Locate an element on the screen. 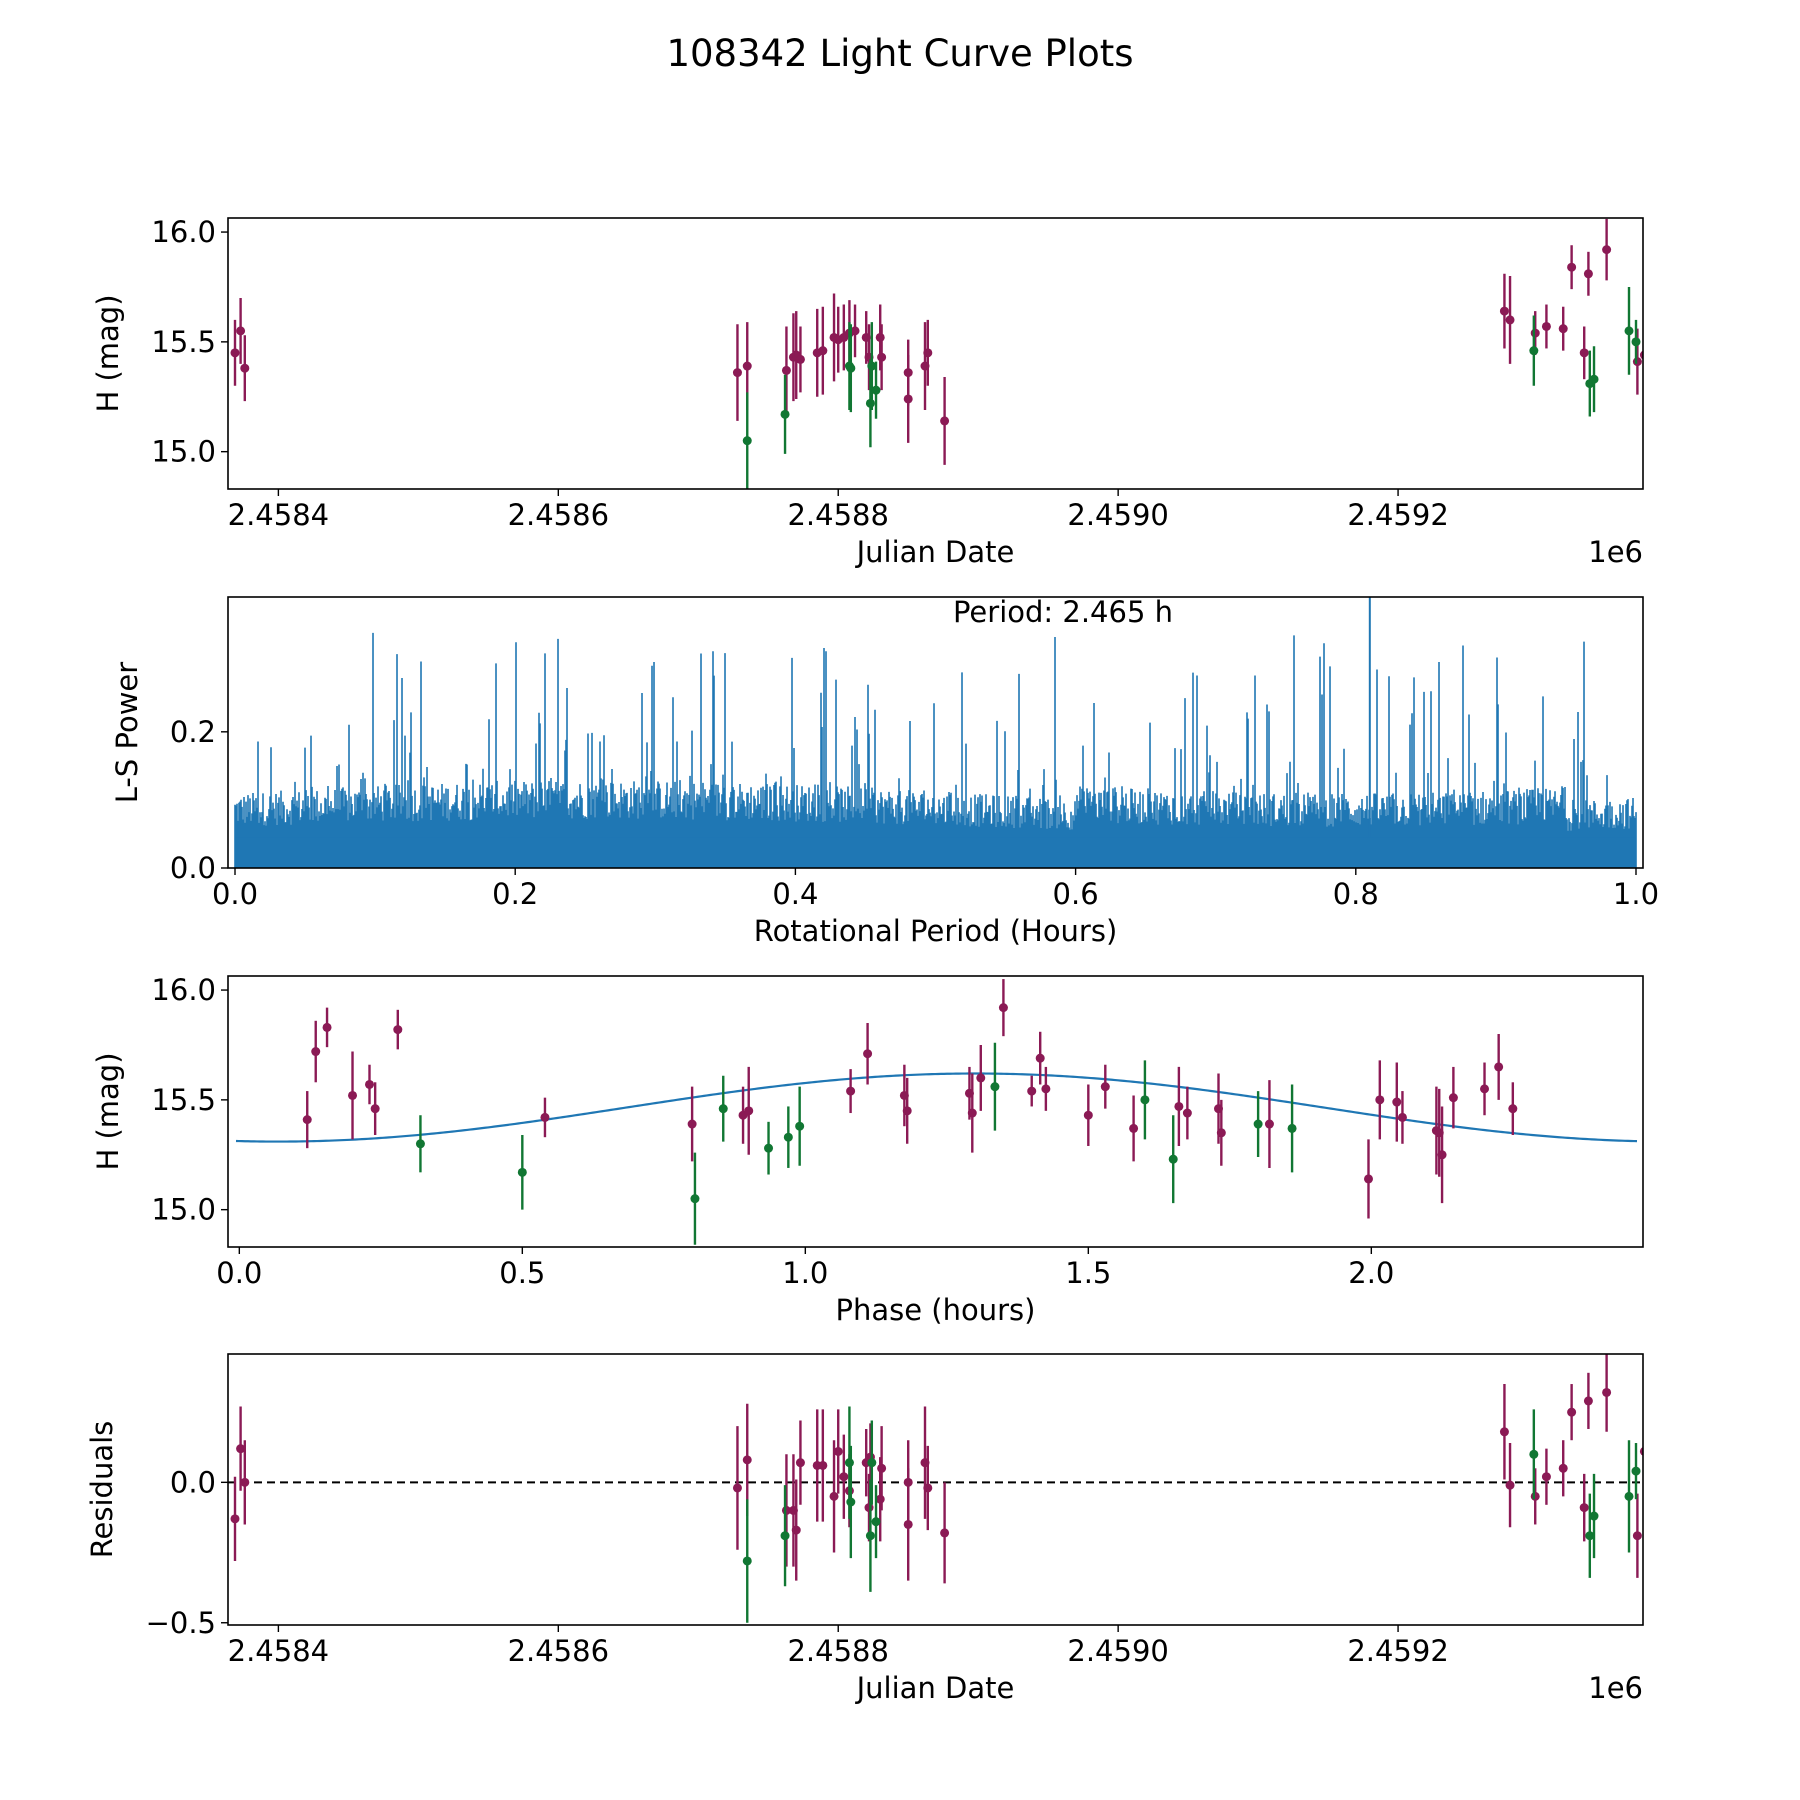 The width and height of the screenshot is (1800, 1800). x-tick-label: 1.5 is located at coordinates (1088, 1273).